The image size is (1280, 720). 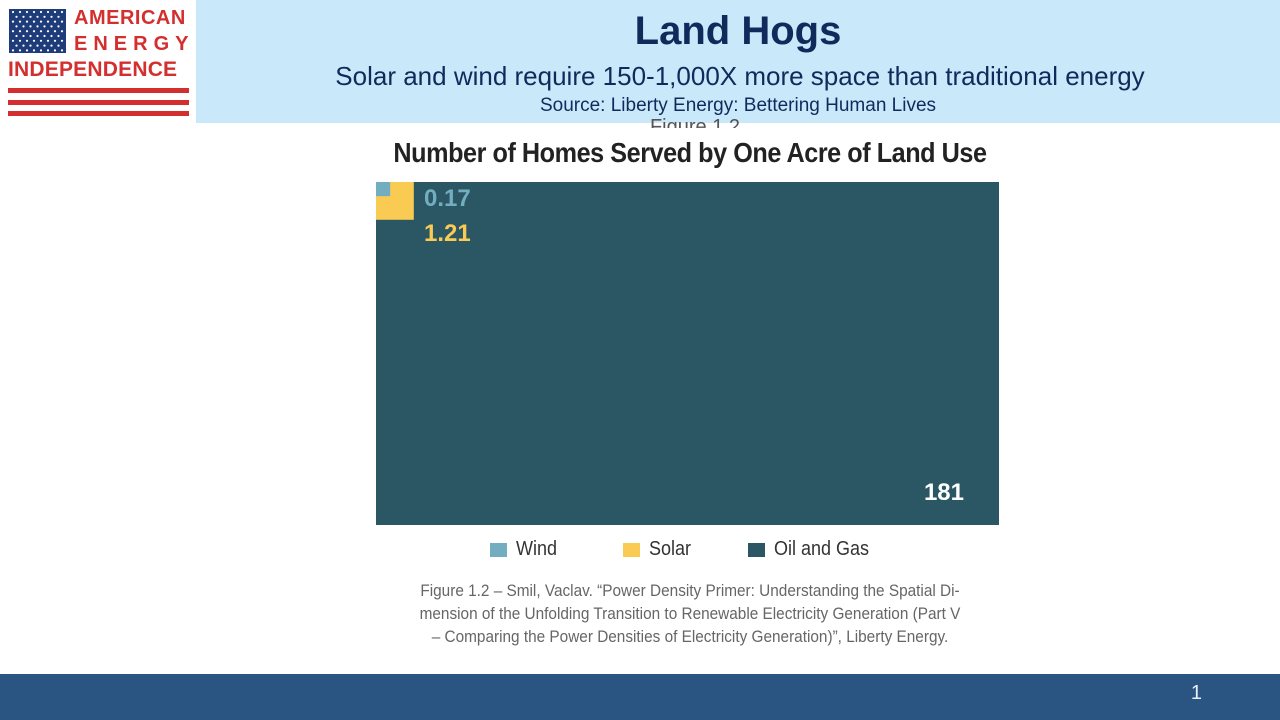 I want to click on legend-swatch-solar, so click(x=631, y=549).